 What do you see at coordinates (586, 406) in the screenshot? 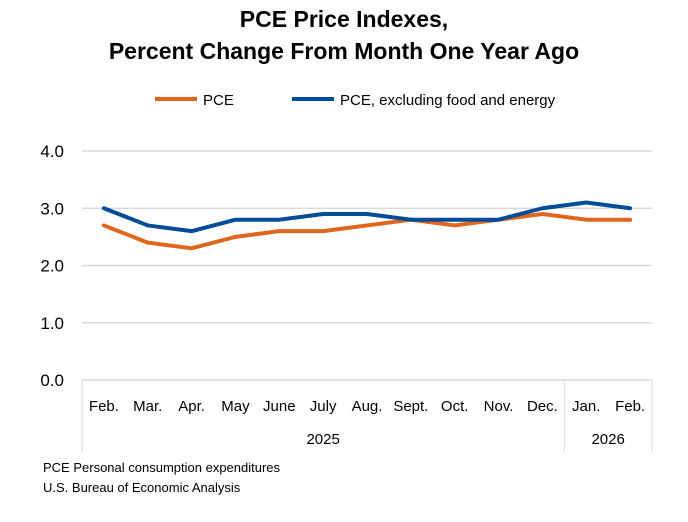
I see `x-tick-label: Jan.` at bounding box center [586, 406].